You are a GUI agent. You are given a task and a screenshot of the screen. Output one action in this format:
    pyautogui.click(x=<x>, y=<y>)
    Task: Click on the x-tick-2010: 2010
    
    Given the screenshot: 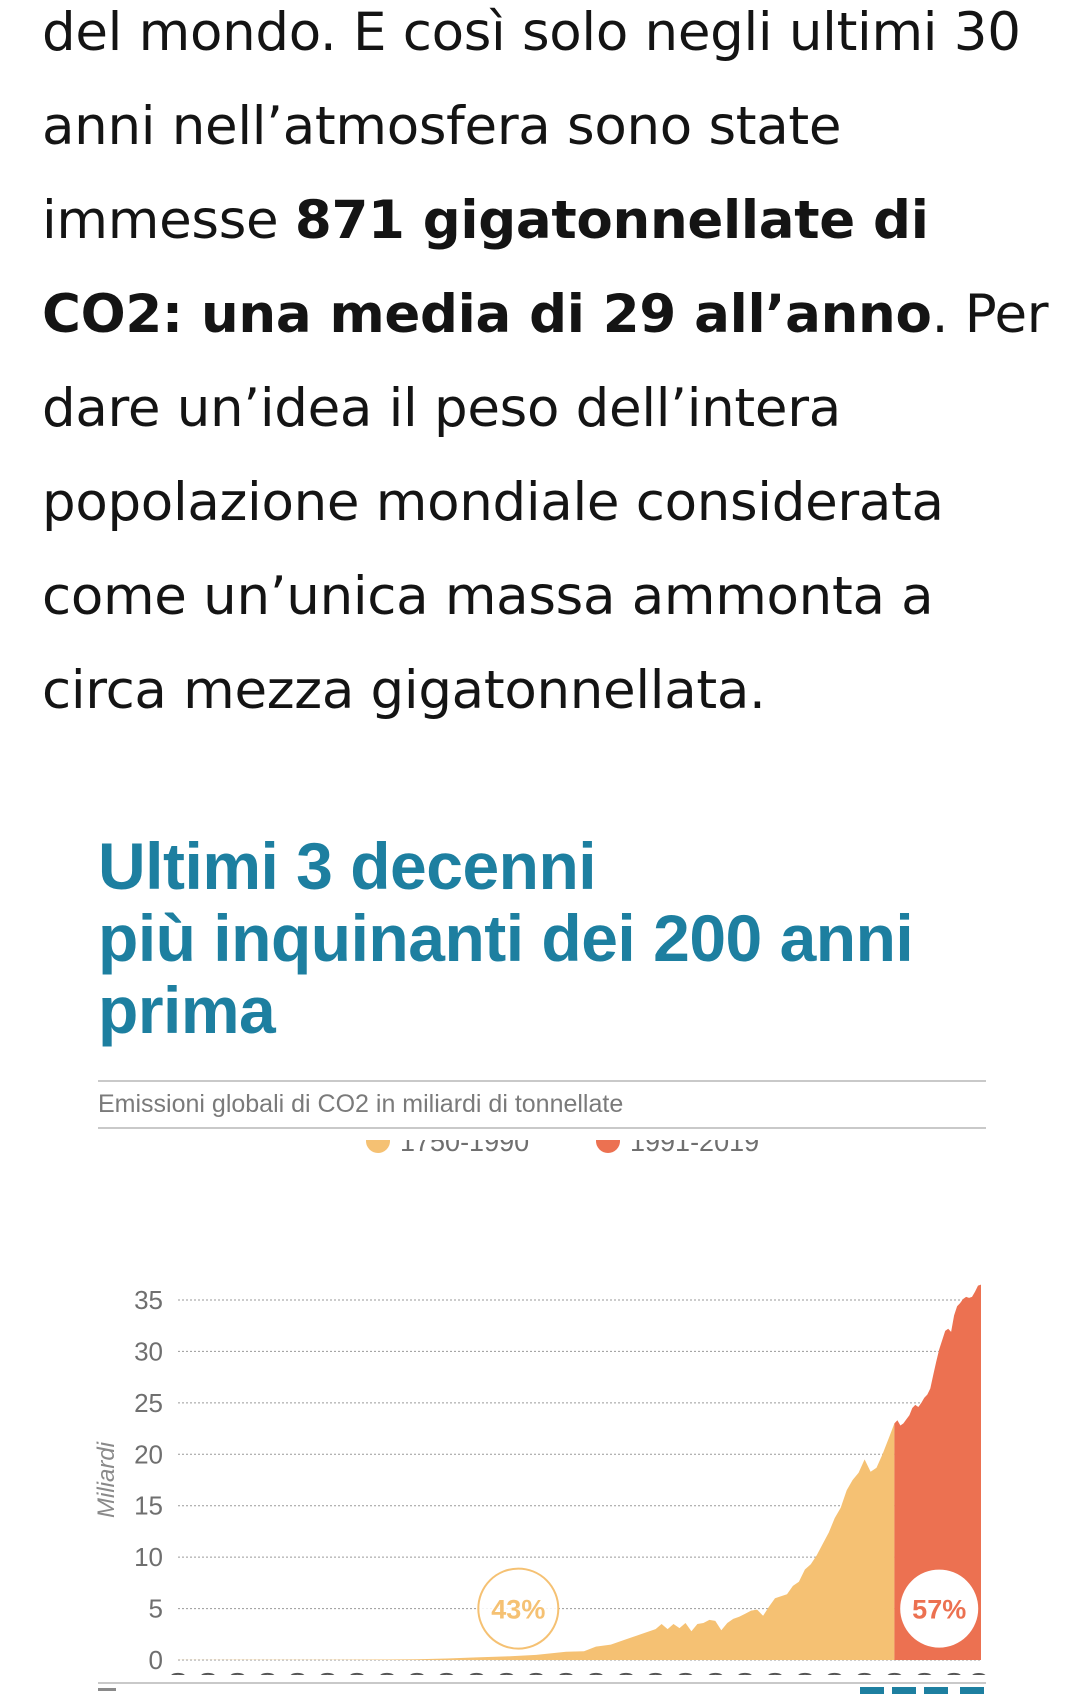 What is the action you would take?
    pyautogui.click(x=954, y=1673)
    